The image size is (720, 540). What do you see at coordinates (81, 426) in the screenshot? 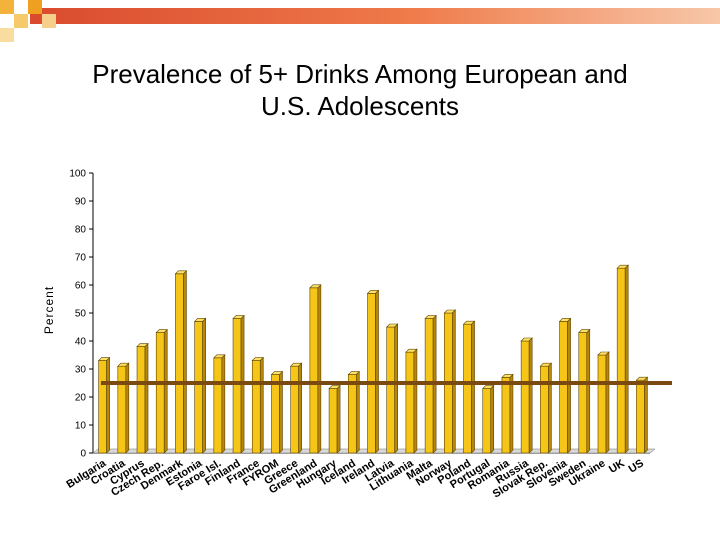
I see `y-tick-label: 10` at bounding box center [81, 426].